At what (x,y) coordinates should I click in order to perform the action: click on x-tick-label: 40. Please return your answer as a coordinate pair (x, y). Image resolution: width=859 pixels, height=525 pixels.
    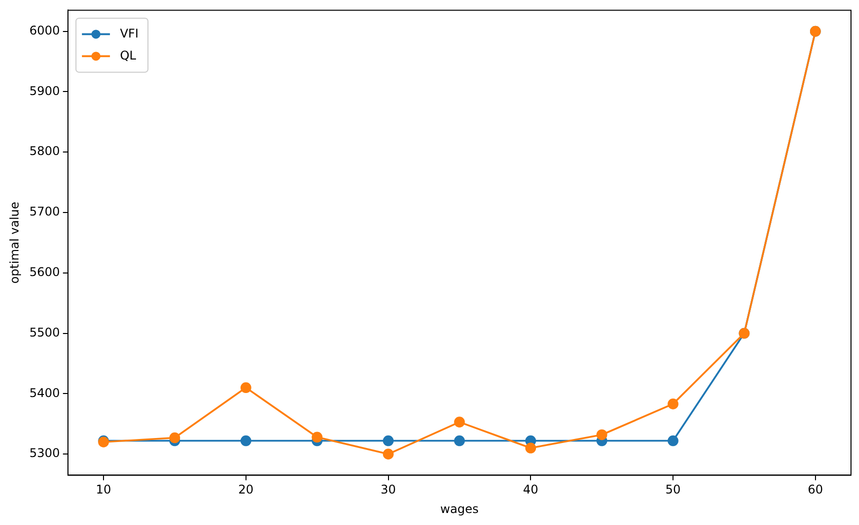
    Looking at the image, I should click on (530, 489).